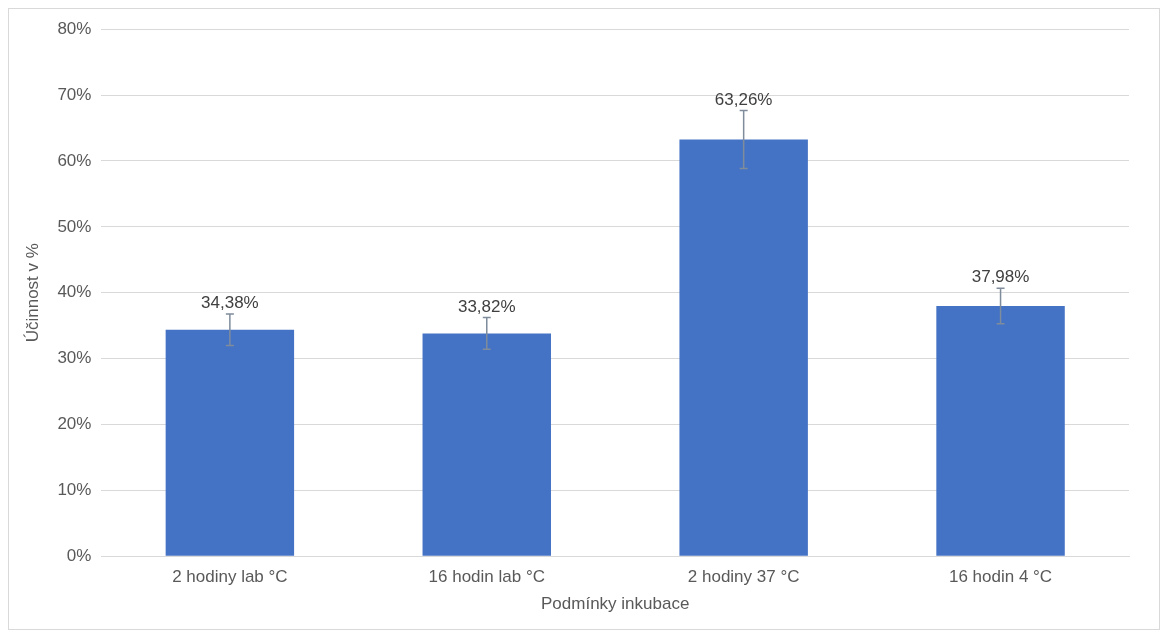  What do you see at coordinates (79, 555) in the screenshot?
I see `y-tick-label: 0%` at bounding box center [79, 555].